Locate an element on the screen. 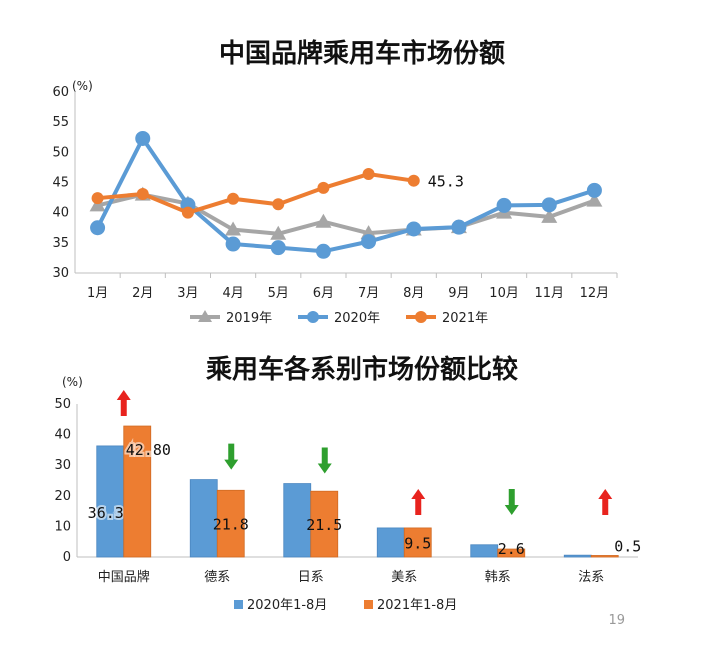 The image size is (723, 652). bar-chart-y-tick: 0 is located at coordinates (67, 557).